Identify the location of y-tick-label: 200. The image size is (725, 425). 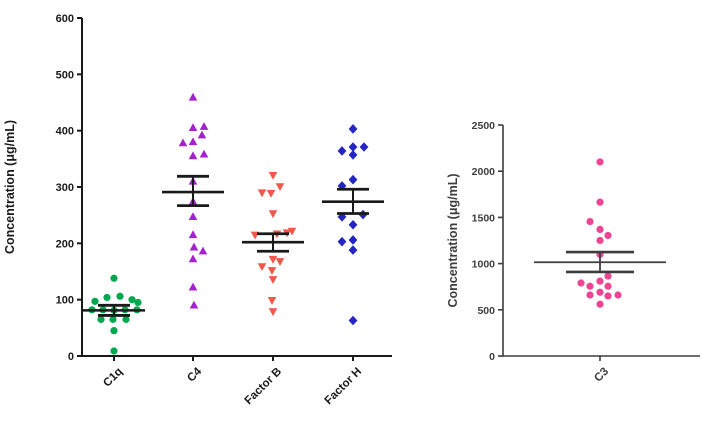
(65, 244).